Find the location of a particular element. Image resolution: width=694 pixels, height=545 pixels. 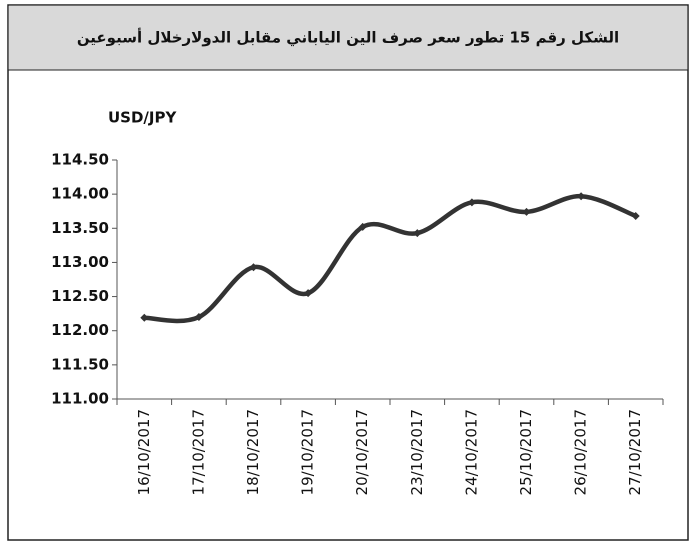

y-tick-label: 114.50 is located at coordinates (80, 160).